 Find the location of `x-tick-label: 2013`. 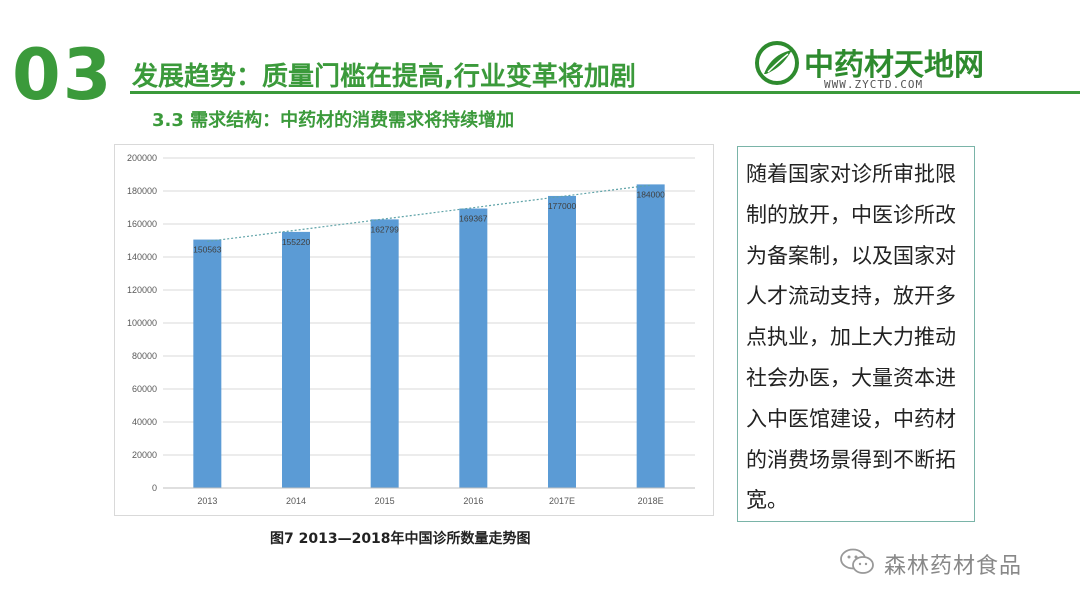

x-tick-label: 2013 is located at coordinates (207, 501).